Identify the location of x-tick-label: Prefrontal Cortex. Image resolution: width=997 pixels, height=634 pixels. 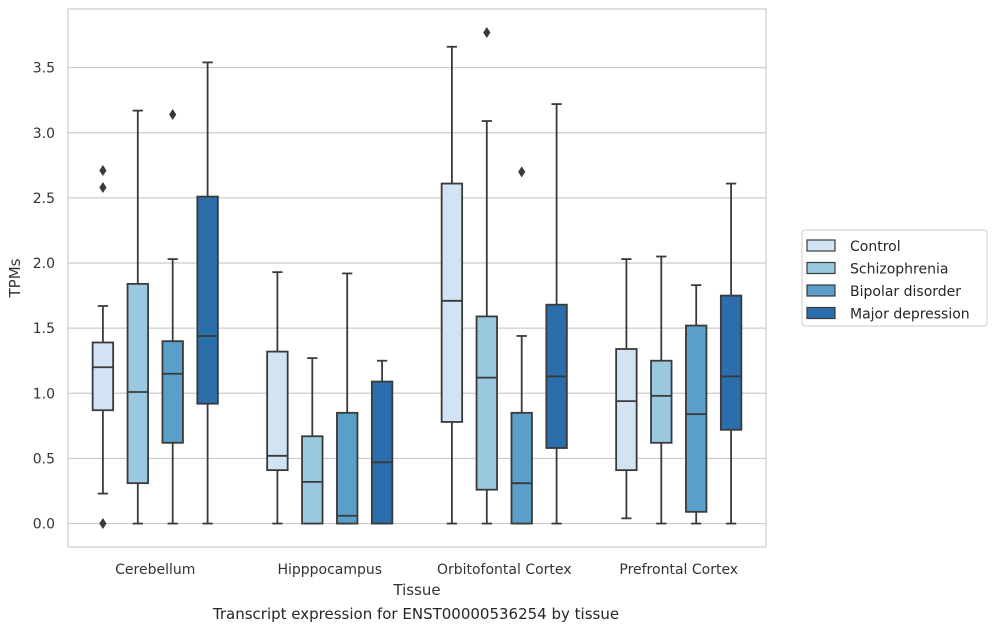
(678, 570).